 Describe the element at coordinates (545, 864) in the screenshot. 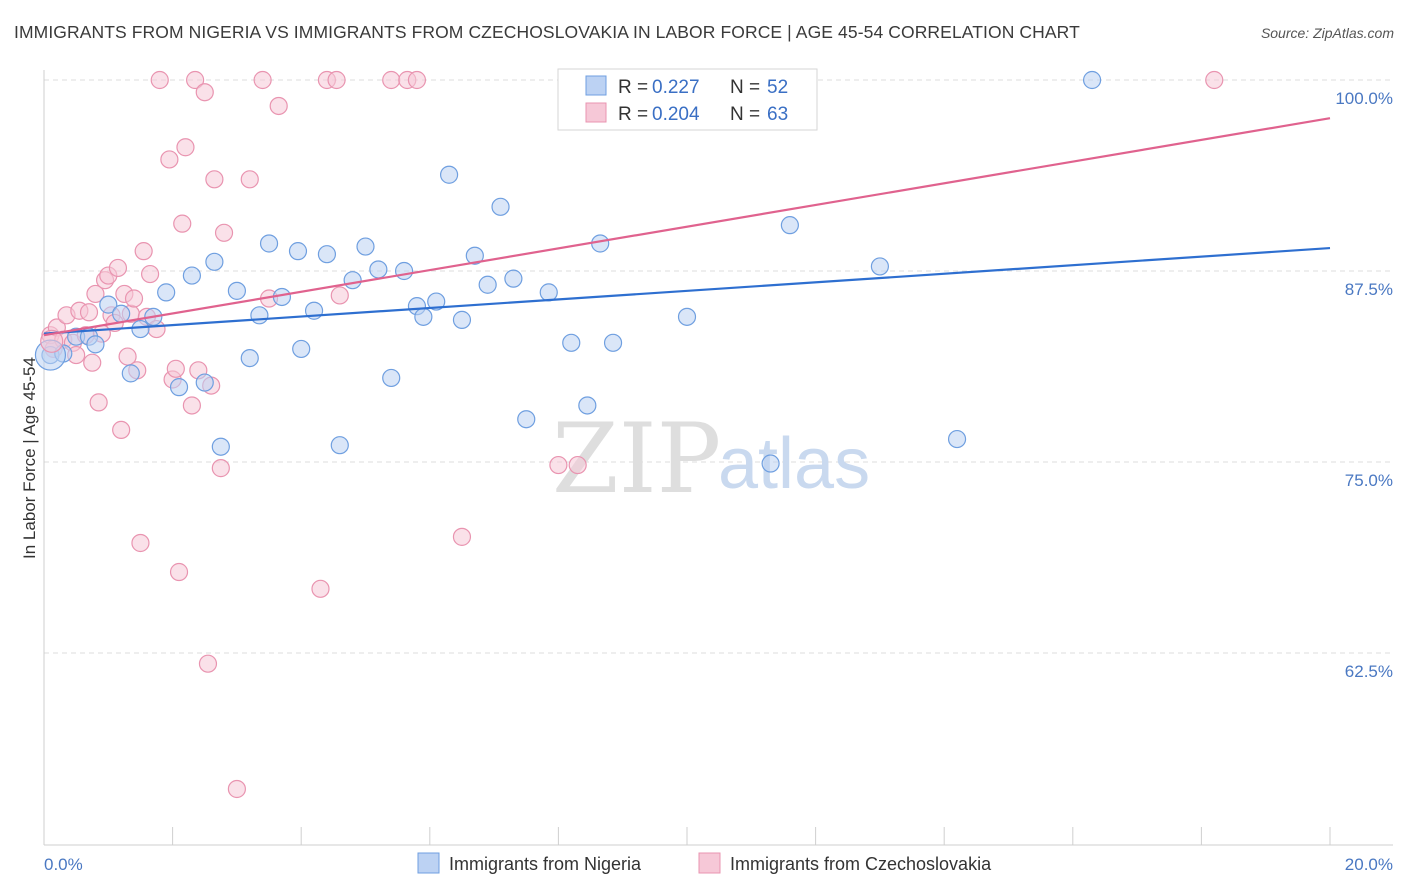

I see `bottom-legend-label-nigeria: Immigrants from Nigeria` at that location.